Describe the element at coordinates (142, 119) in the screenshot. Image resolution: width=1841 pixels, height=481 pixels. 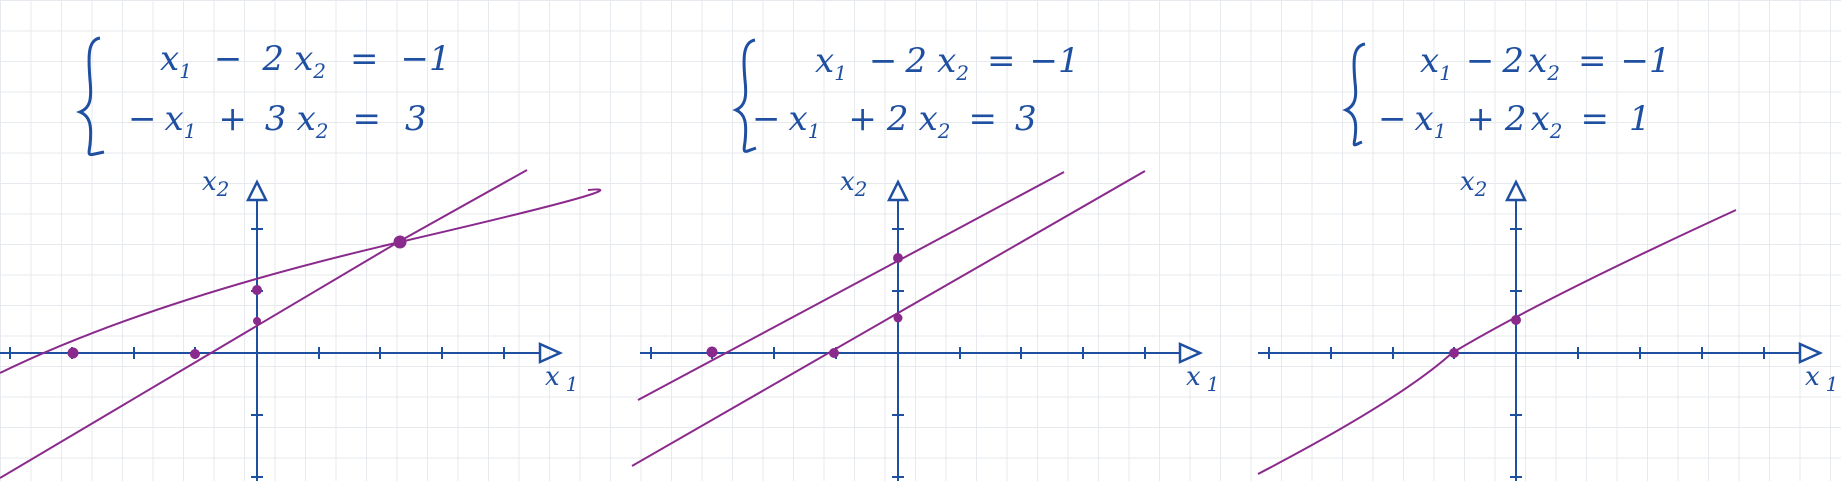
I see `eq2-x1-coef: −` at that location.